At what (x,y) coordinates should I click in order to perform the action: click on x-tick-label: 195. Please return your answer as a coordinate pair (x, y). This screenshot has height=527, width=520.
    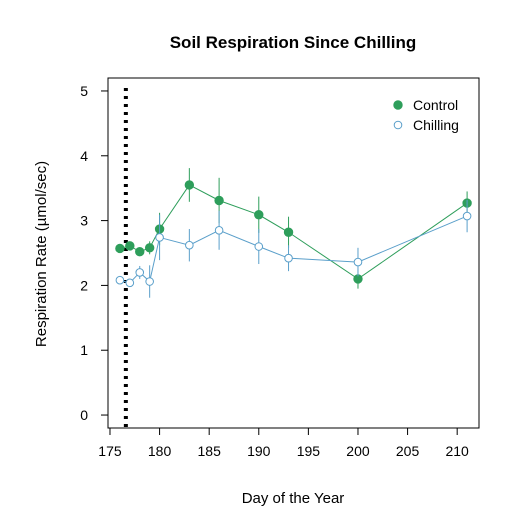
    Looking at the image, I should click on (309, 451).